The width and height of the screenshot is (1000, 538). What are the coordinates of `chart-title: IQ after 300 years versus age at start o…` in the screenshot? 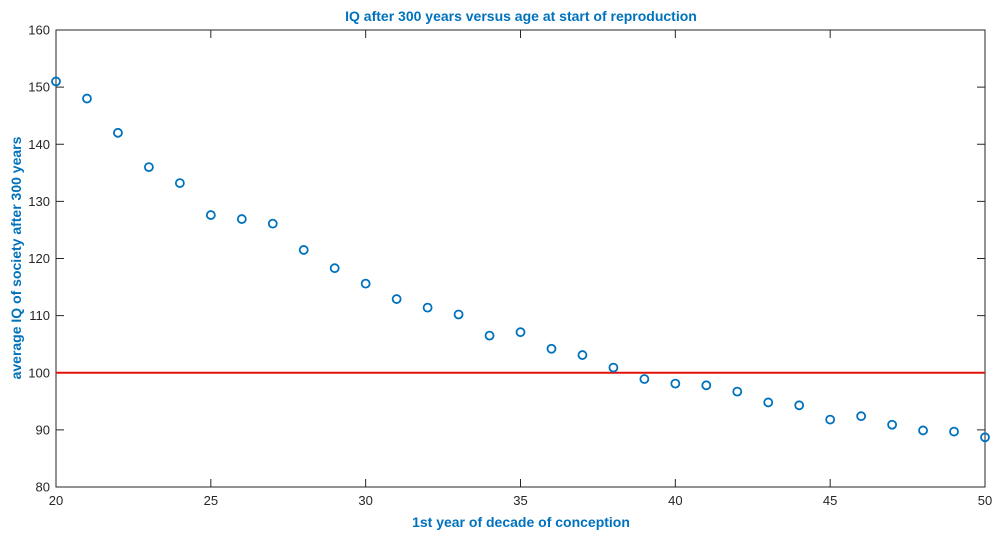 It's located at (521, 16).